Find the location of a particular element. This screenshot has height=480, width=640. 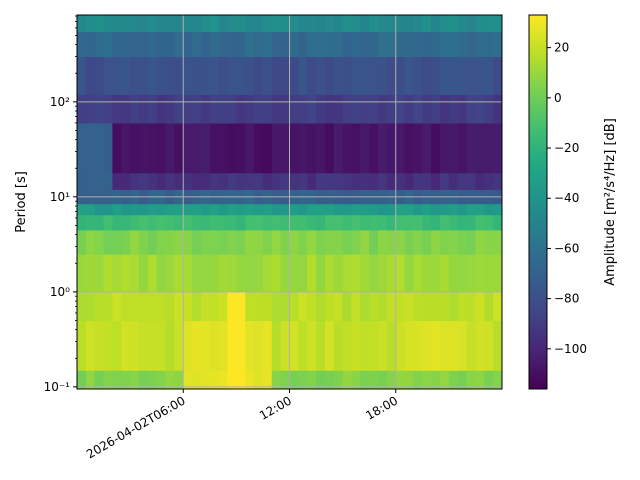

y-tick-label: 10¹ is located at coordinates (60, 197).